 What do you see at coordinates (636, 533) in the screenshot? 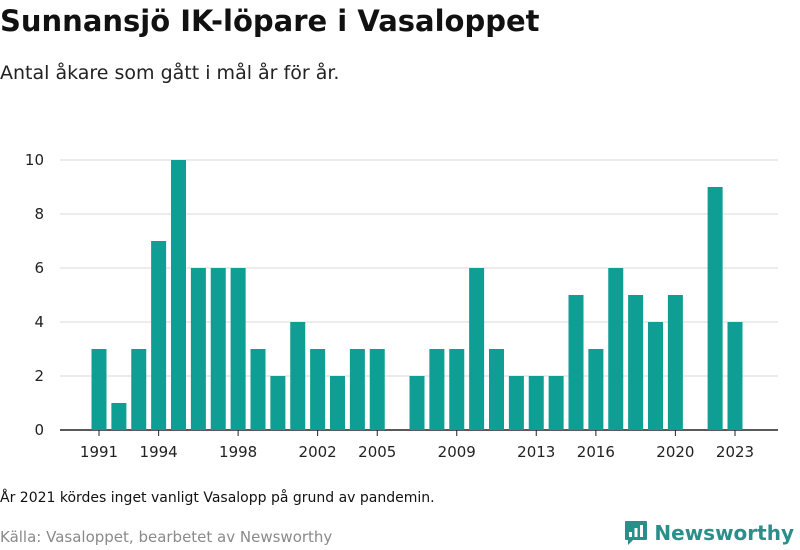
I see `newsworthy-logo-icon` at bounding box center [636, 533].